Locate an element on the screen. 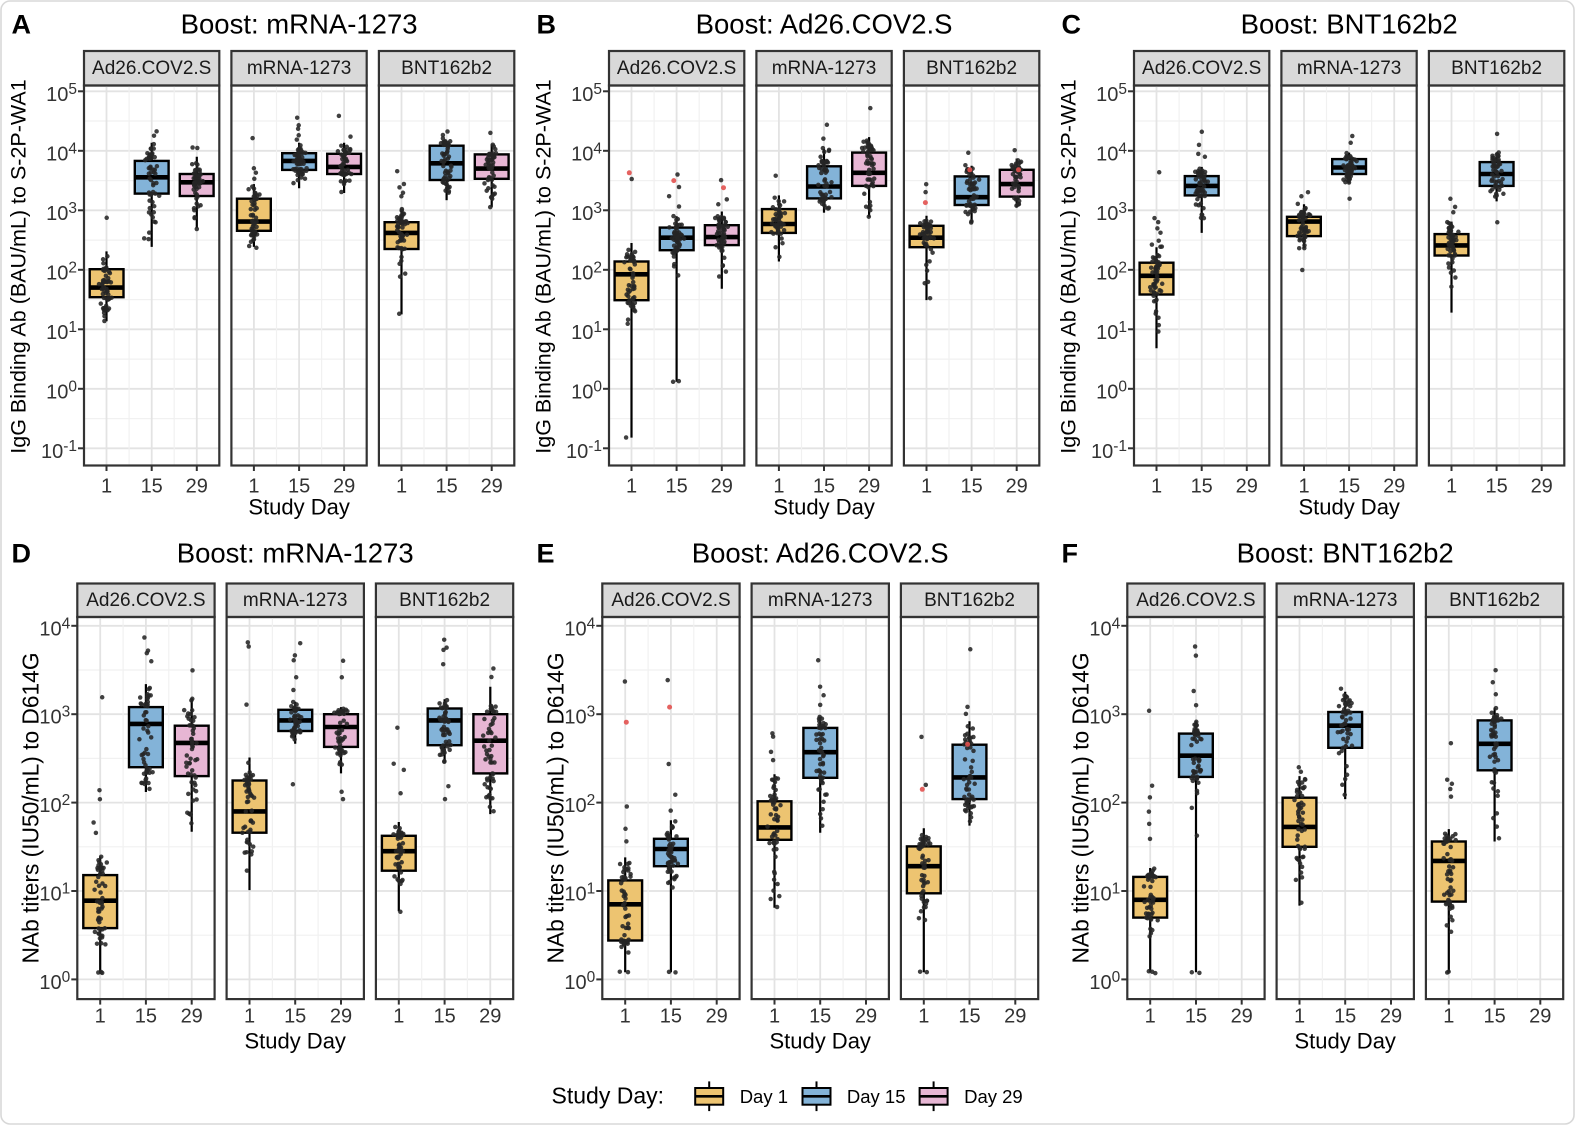 Image resolution: width=1575 pixels, height=1125 pixels. svg-text: A is located at coordinates (22, 25).